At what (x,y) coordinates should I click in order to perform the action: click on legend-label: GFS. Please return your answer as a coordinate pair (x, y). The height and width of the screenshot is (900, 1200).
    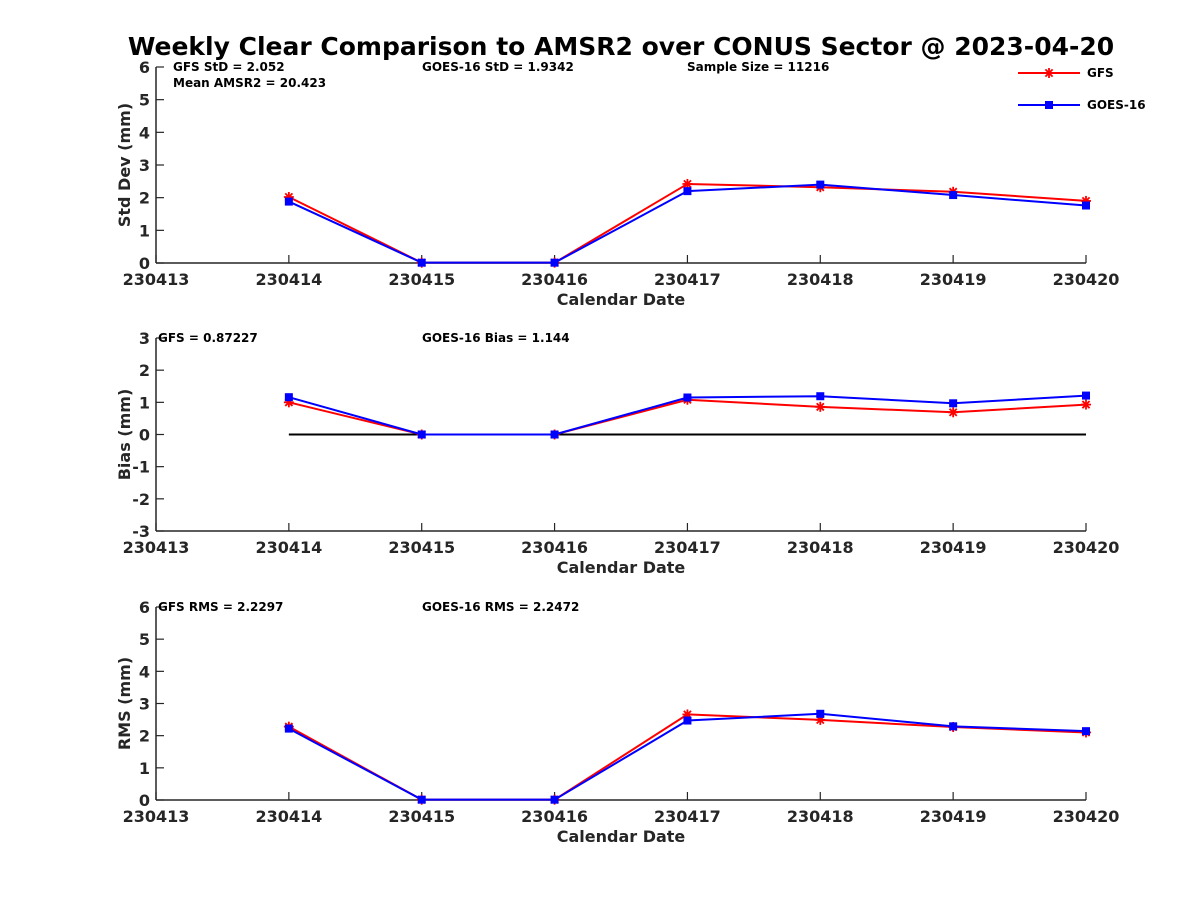
    Looking at the image, I should click on (1100, 73).